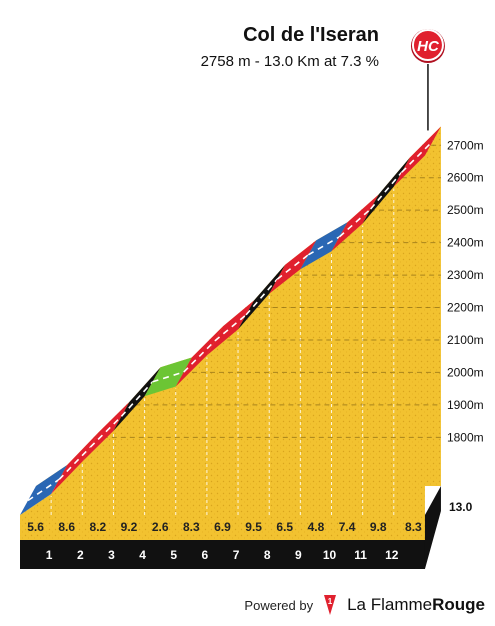  Describe the element at coordinates (316, 527) in the screenshot. I see `gradient-label: 4.8` at that location.